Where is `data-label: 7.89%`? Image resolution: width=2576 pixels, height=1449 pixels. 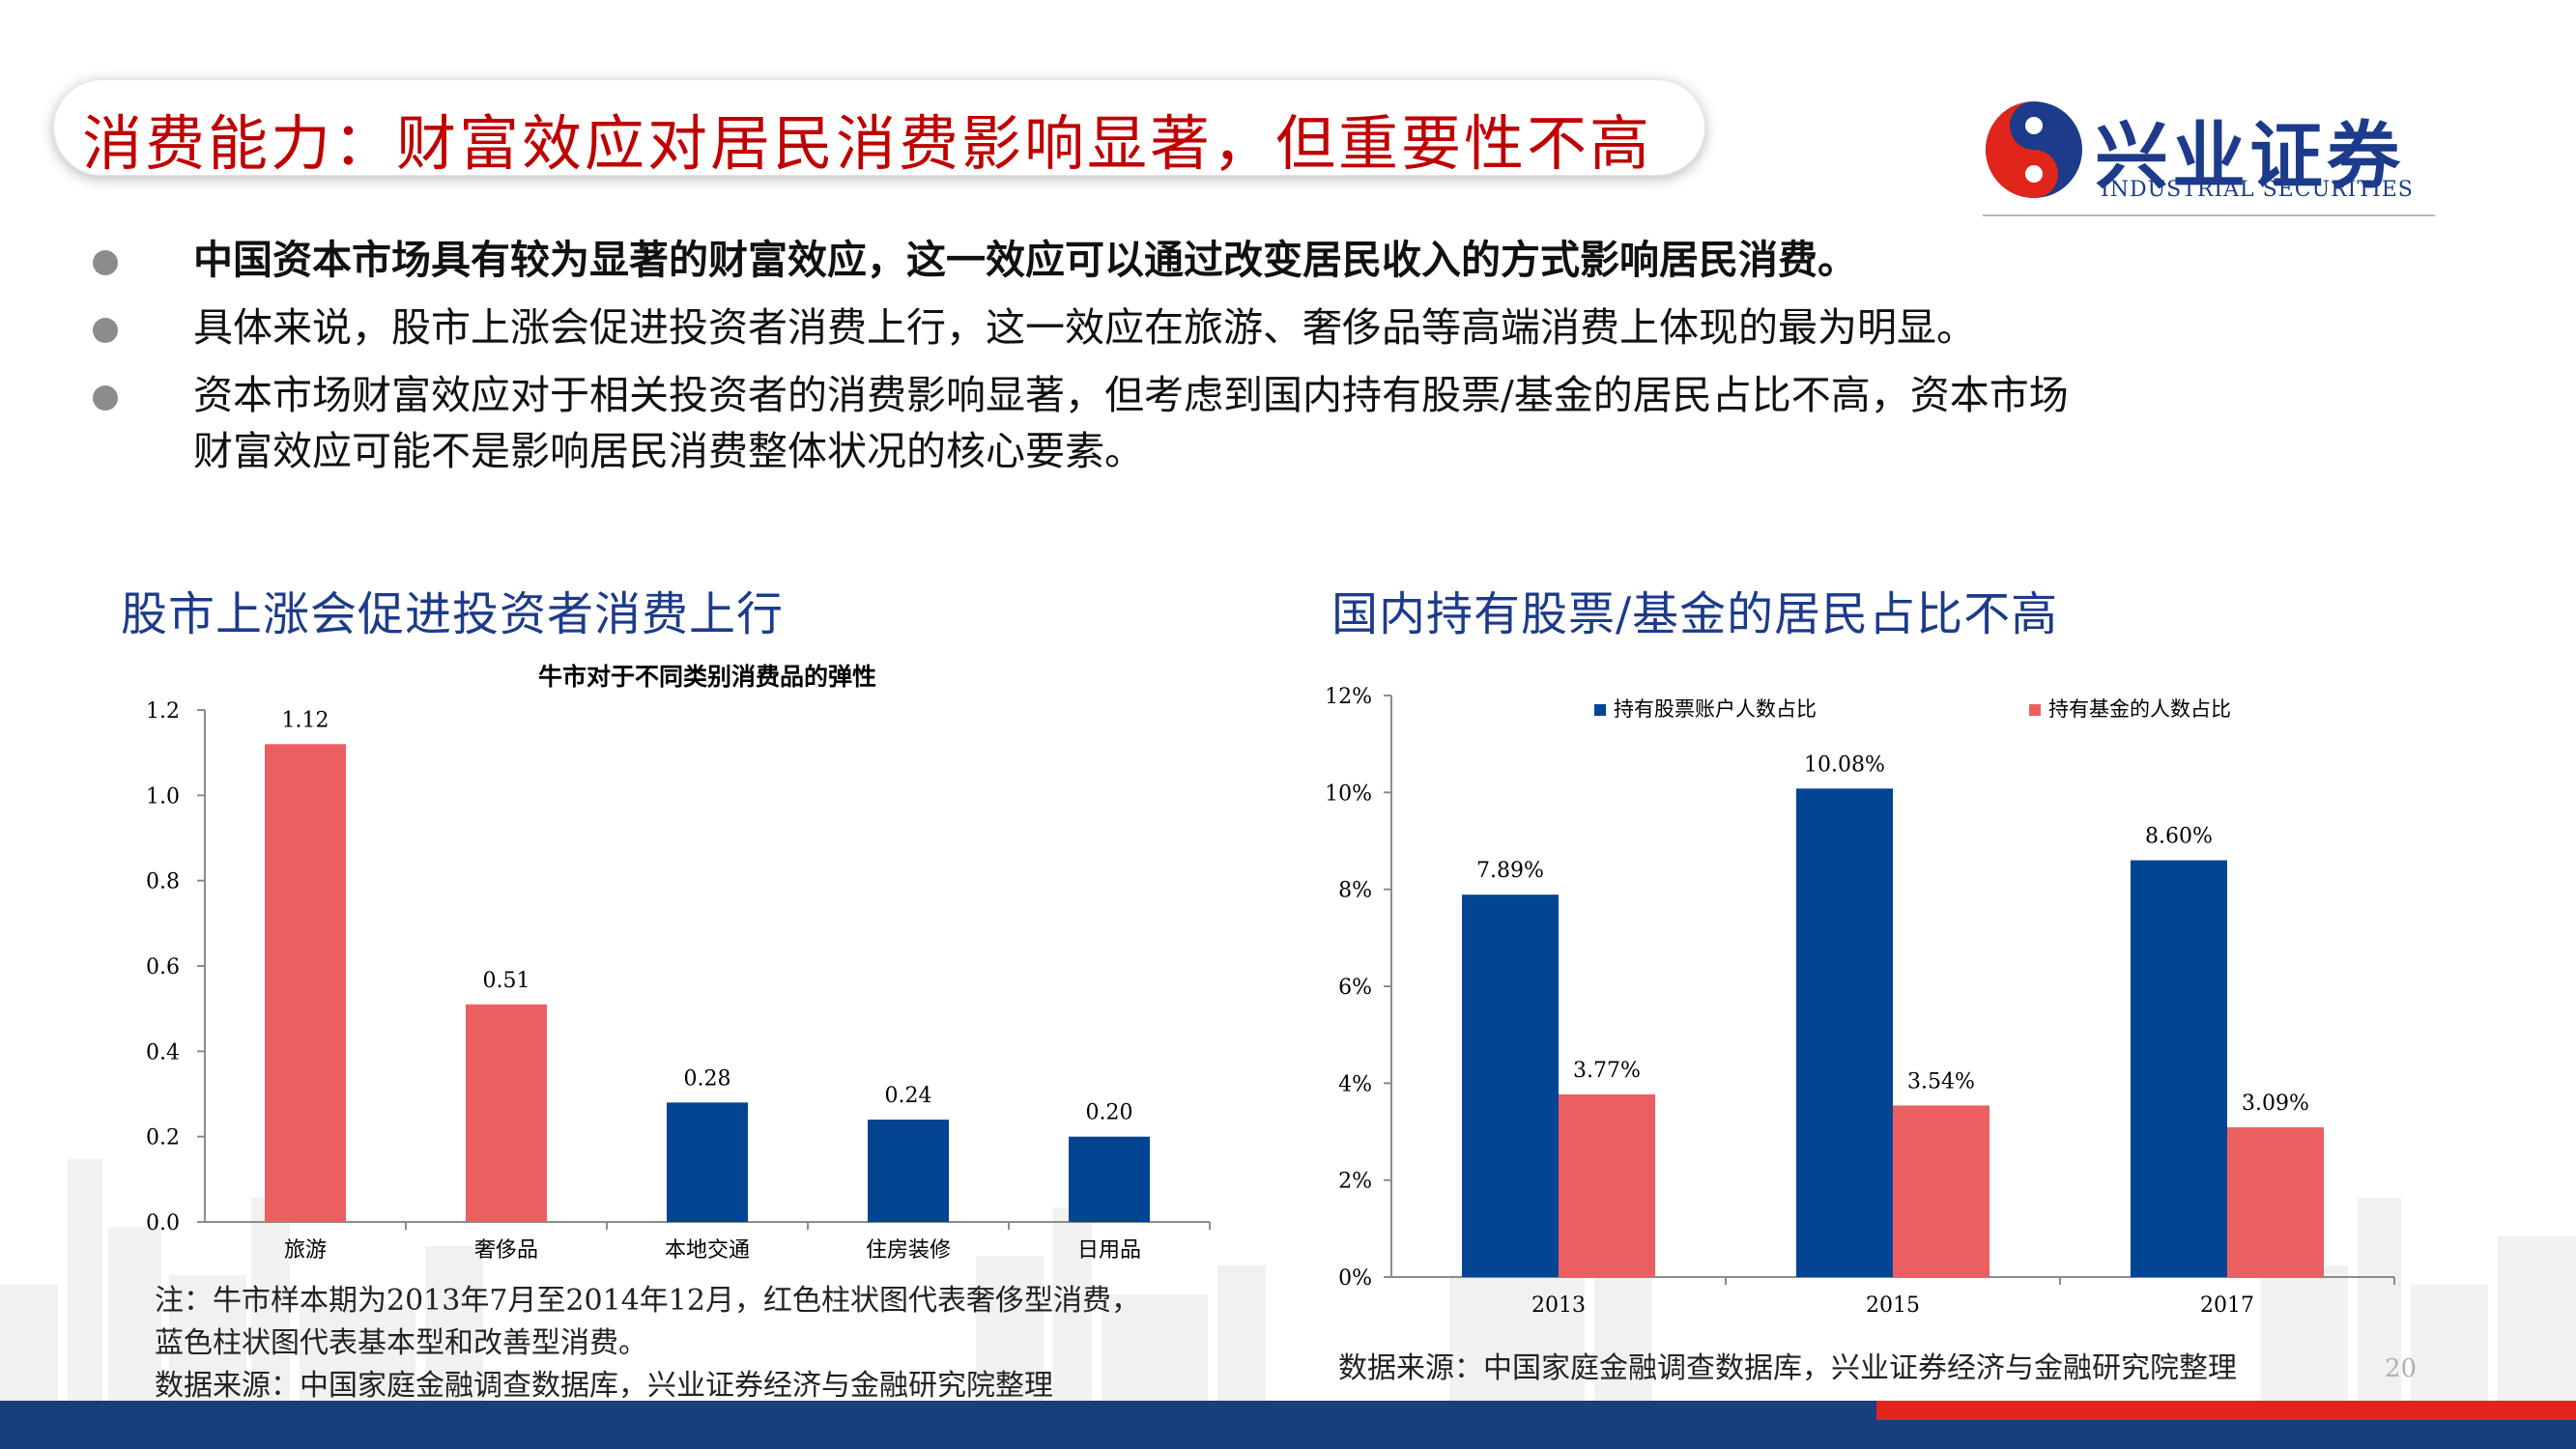 data-label: 7.89% is located at coordinates (1510, 871).